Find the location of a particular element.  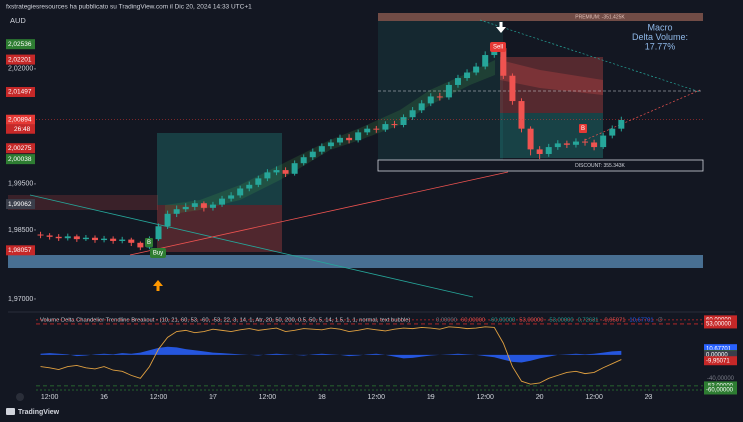

chandelier-band-red is located at coordinates (551, 77).